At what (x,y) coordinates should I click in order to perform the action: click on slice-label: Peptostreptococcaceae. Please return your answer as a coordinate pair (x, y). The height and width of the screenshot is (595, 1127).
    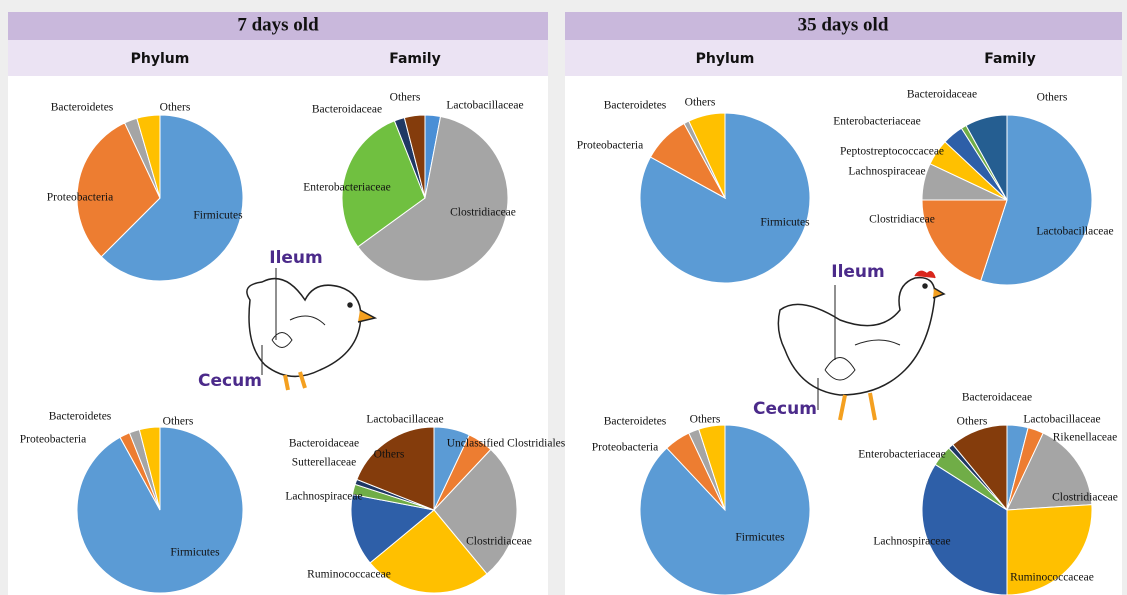
    Looking at the image, I should click on (892, 152).